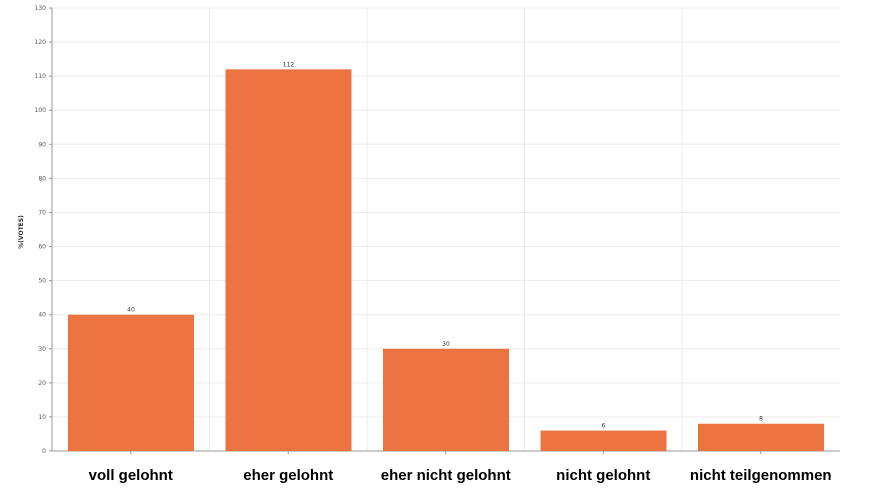 The width and height of the screenshot is (887, 490). Describe the element at coordinates (761, 475) in the screenshot. I see `x-category-label: nicht teilgenommen` at that location.